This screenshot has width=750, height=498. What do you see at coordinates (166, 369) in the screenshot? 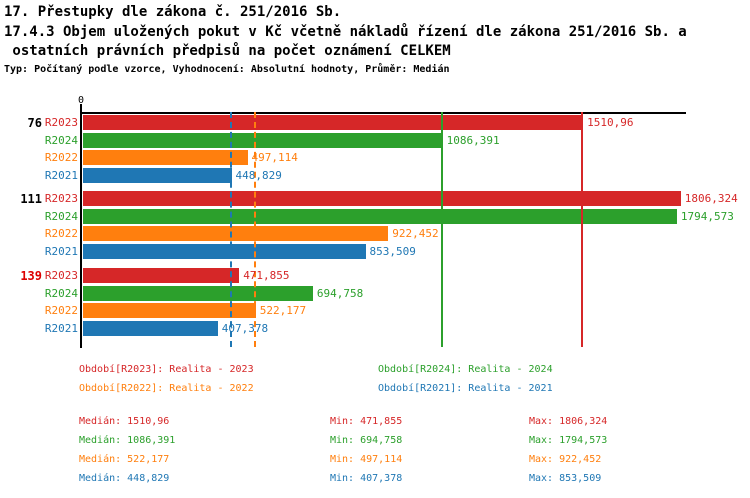
I see `legend-item-r2023: Období[R2023]: Realita - 2023` at bounding box center [166, 369].